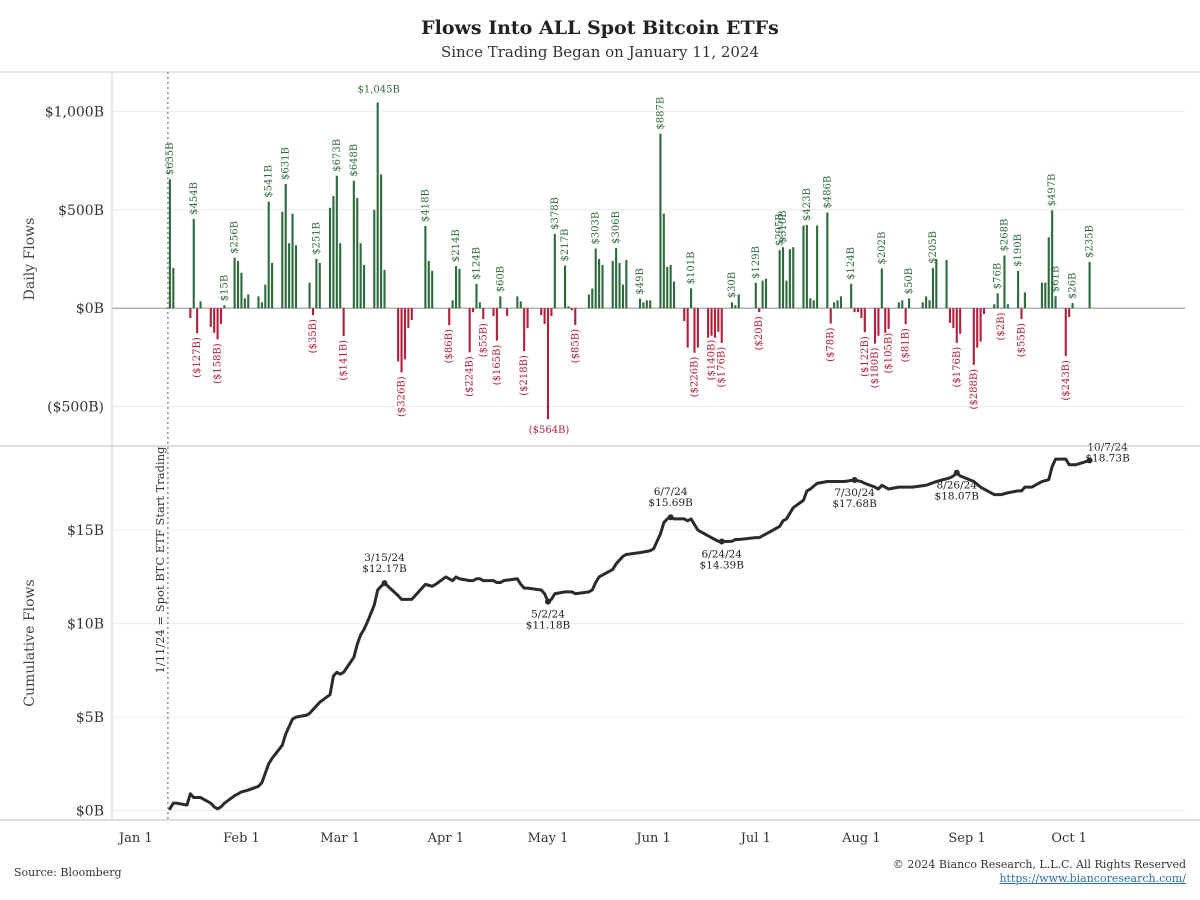 The image size is (1200, 900). What do you see at coordinates (470, 376) in the screenshot?
I see `outflow-value-label: ($224B)` at bounding box center [470, 376].